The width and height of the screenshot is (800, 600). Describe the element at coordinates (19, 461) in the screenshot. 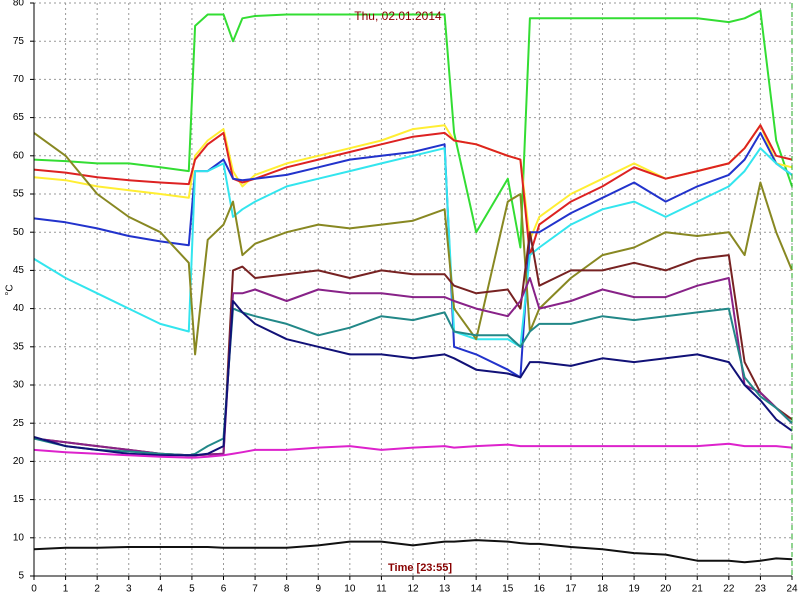

I see `y-tick-label: 20` at that location.